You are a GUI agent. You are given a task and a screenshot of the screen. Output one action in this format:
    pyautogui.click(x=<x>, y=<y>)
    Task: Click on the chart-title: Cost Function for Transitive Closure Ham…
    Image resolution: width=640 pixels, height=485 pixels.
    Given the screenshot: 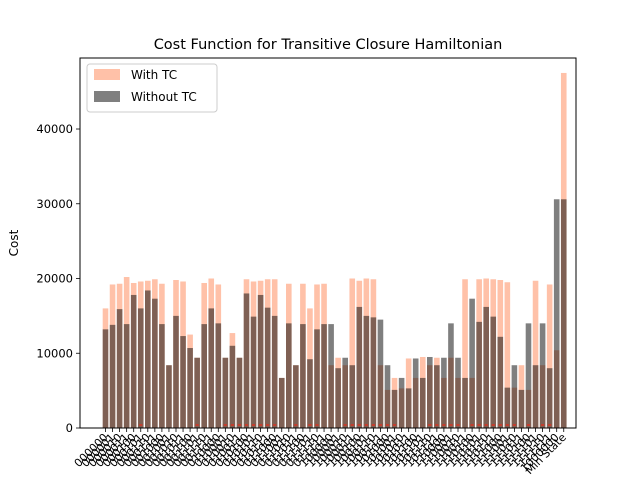 What is the action you would take?
    pyautogui.click(x=328, y=45)
    